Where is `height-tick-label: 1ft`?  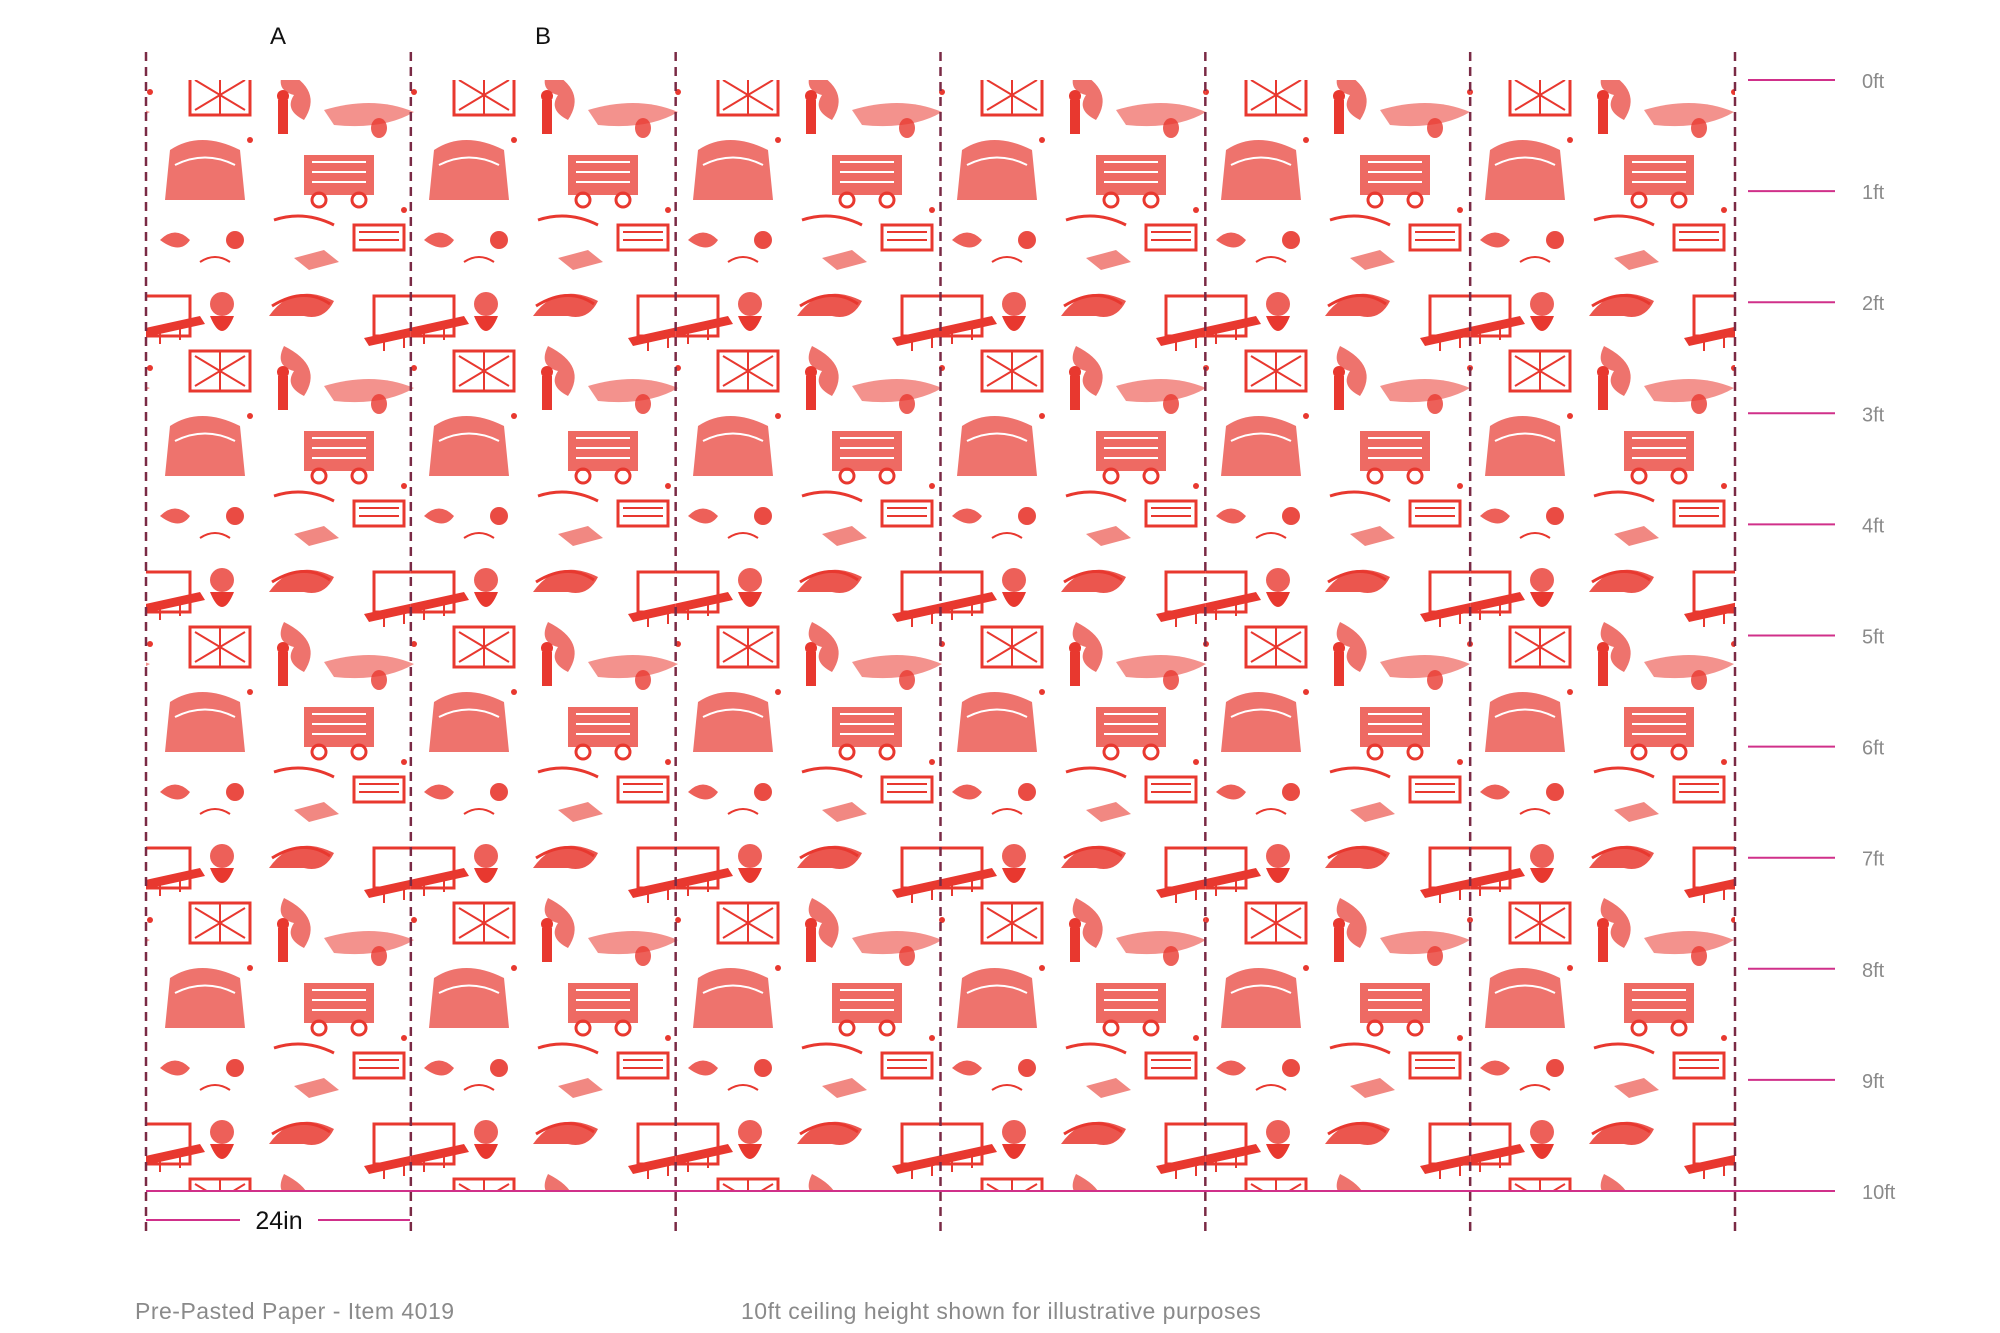
height-tick-label: 1ft is located at coordinates (1873, 193).